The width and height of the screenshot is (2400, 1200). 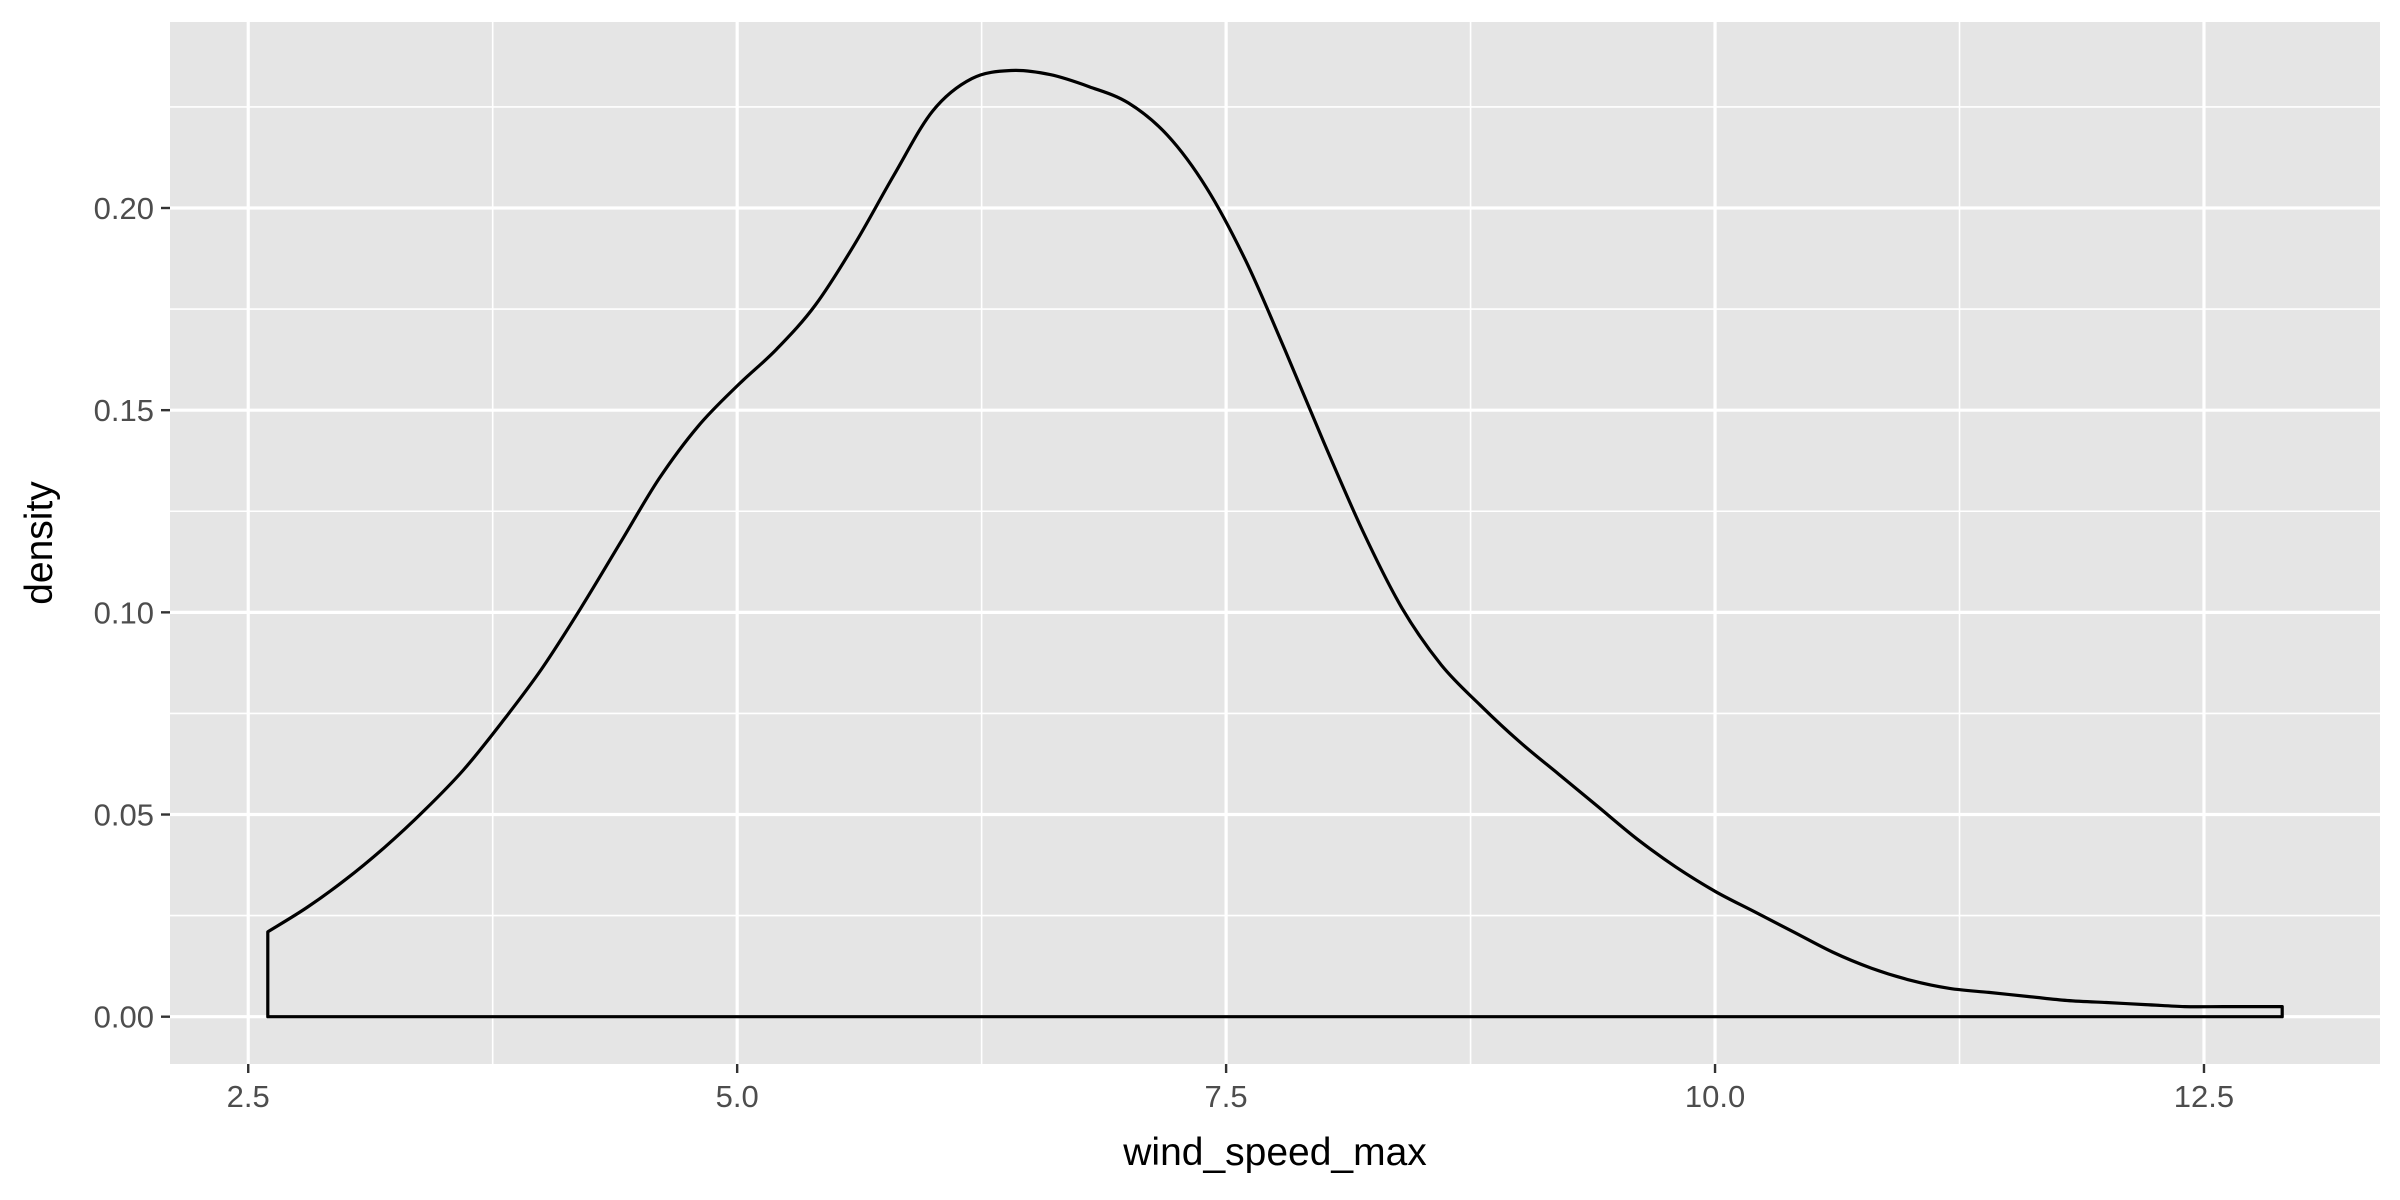 What do you see at coordinates (124, 815) in the screenshot?
I see `y-tick-label: 0.05` at bounding box center [124, 815].